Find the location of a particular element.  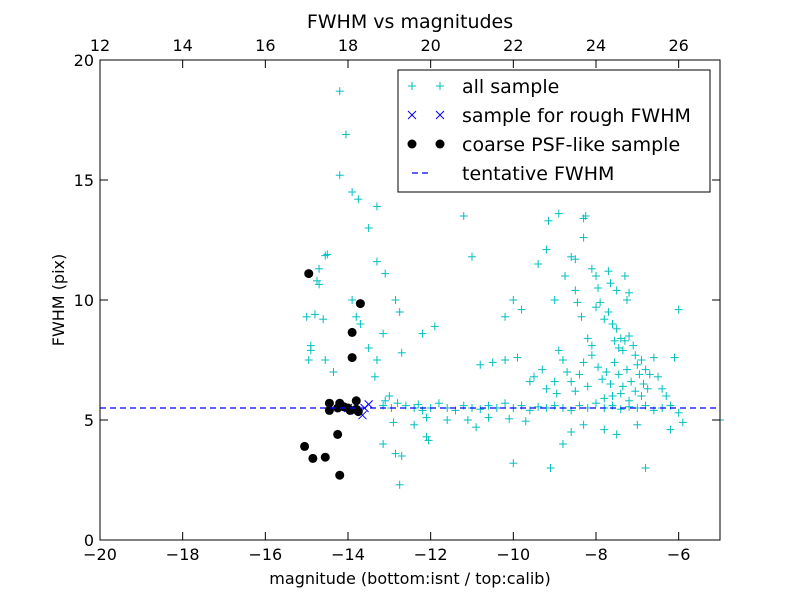

x-tick-label: −8 is located at coordinates (596, 554).